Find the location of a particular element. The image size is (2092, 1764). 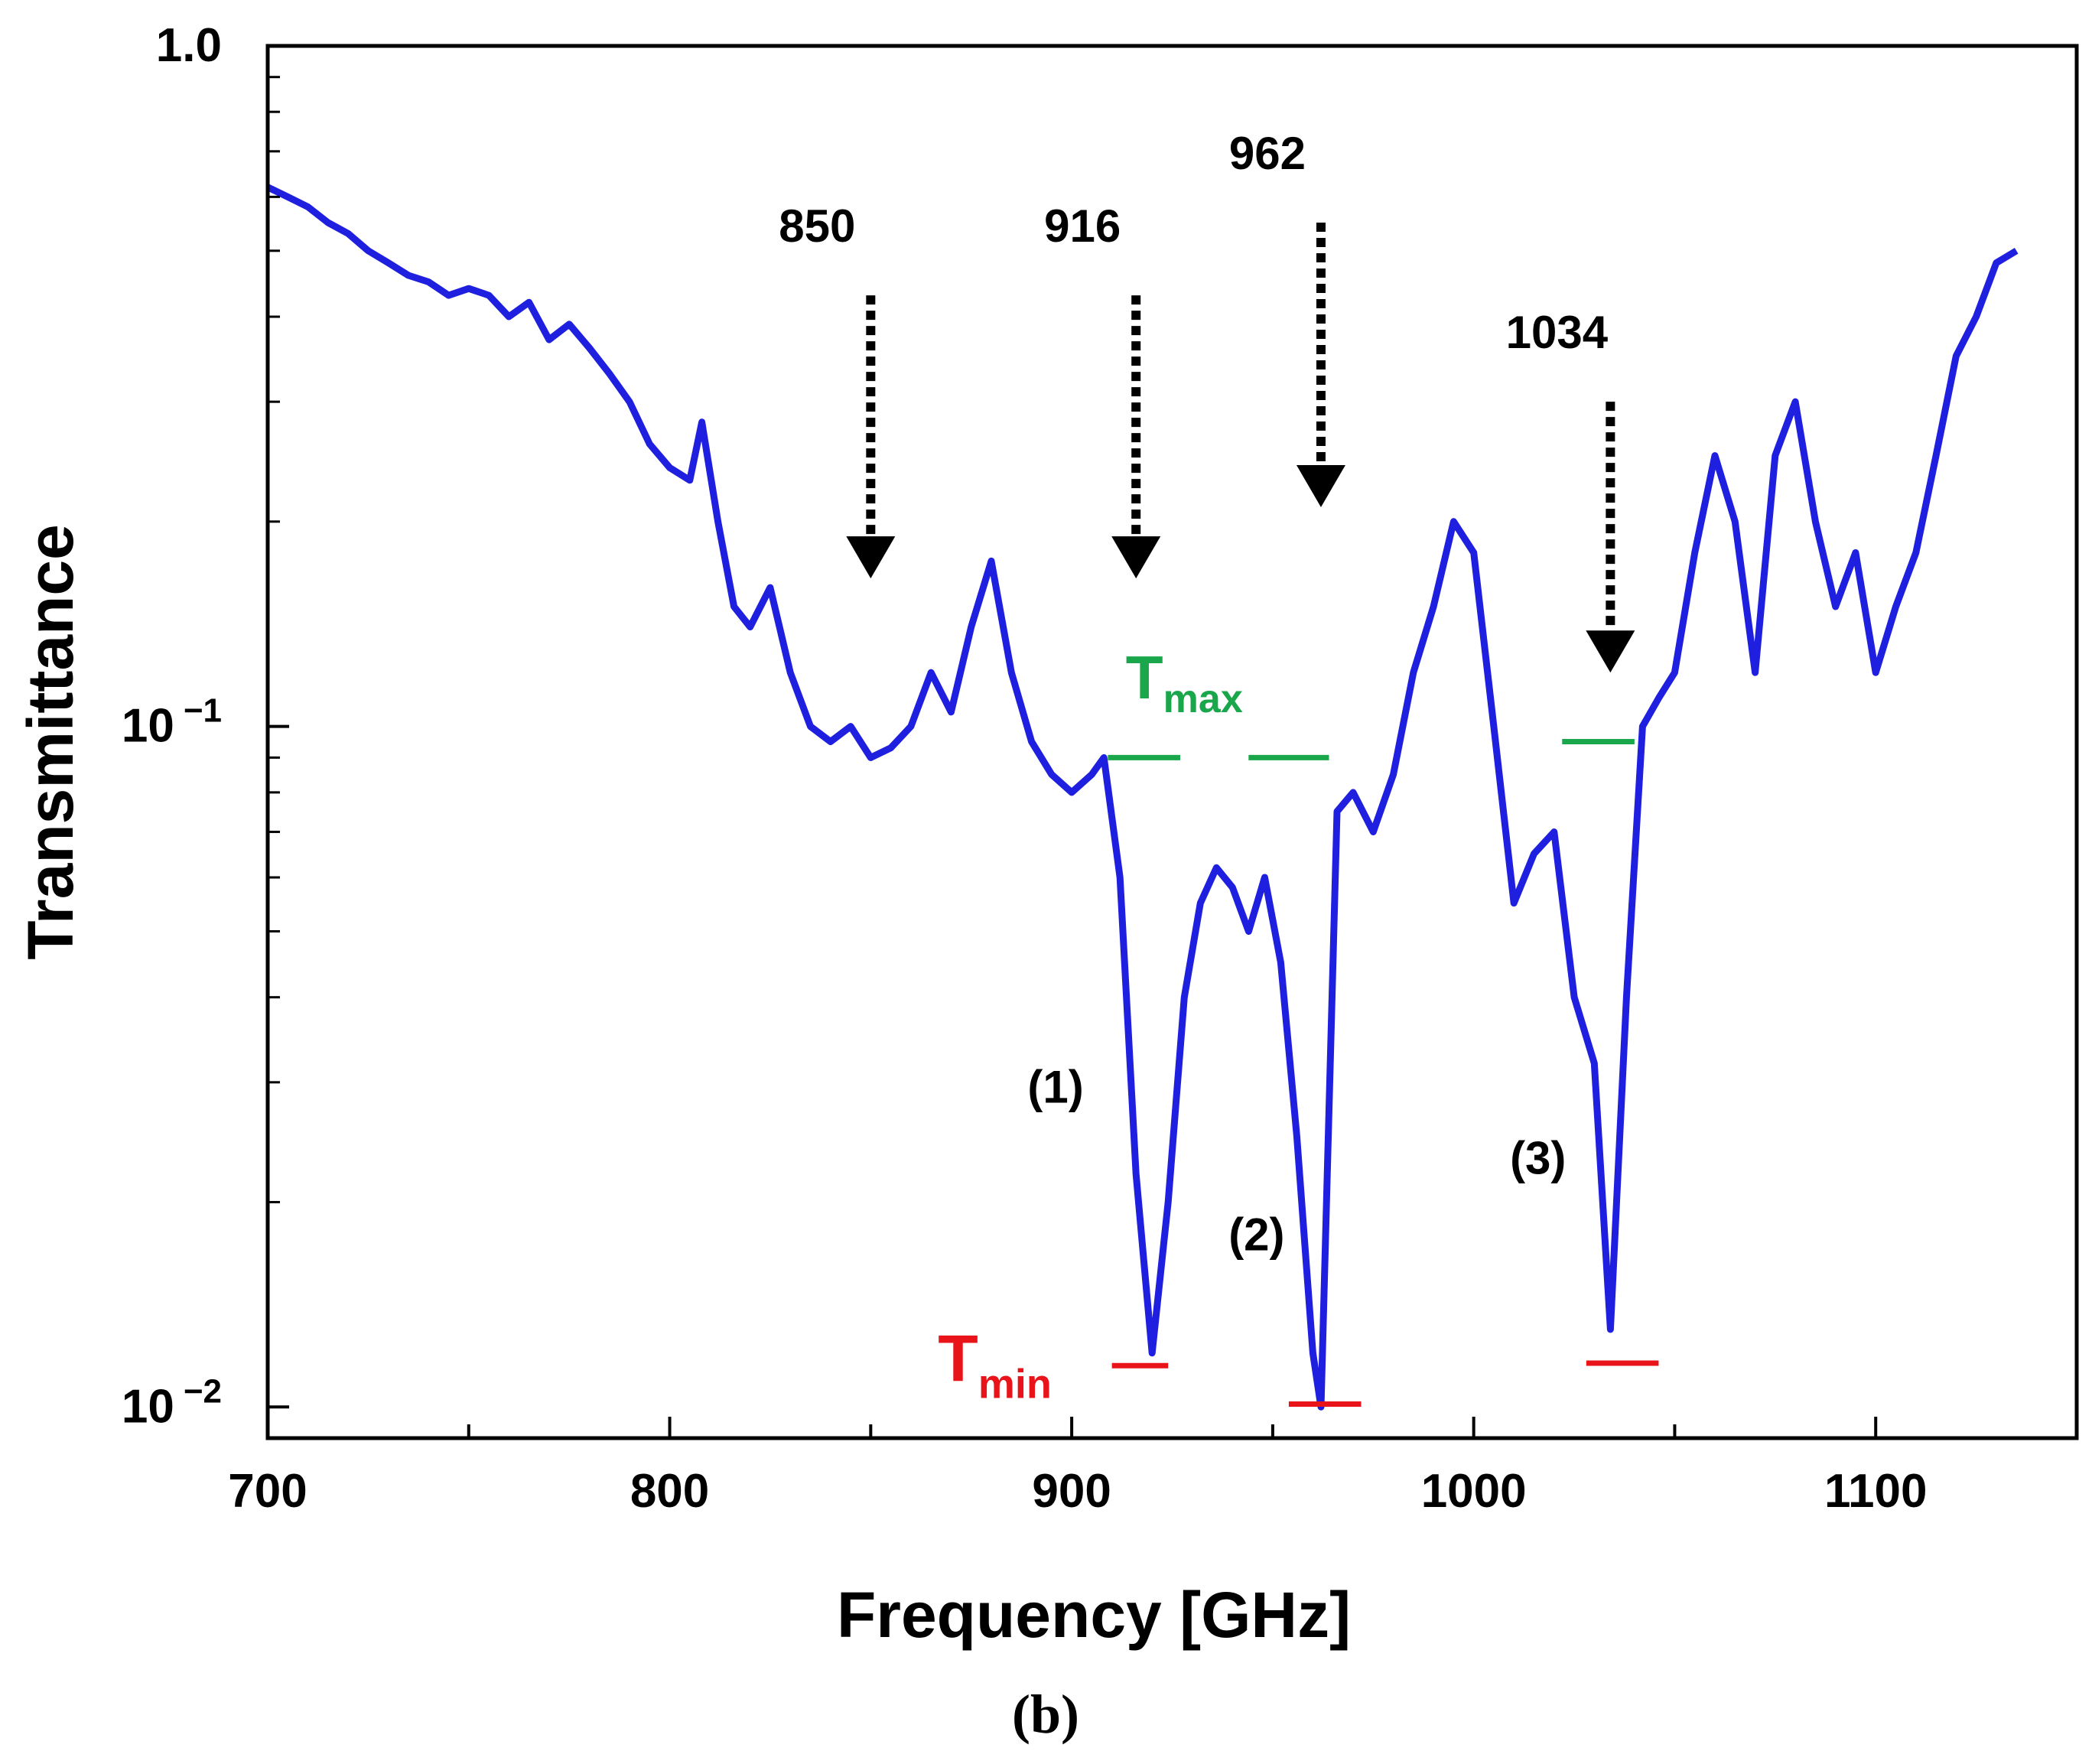

tmin-label-main: T is located at coordinates (958, 1359).